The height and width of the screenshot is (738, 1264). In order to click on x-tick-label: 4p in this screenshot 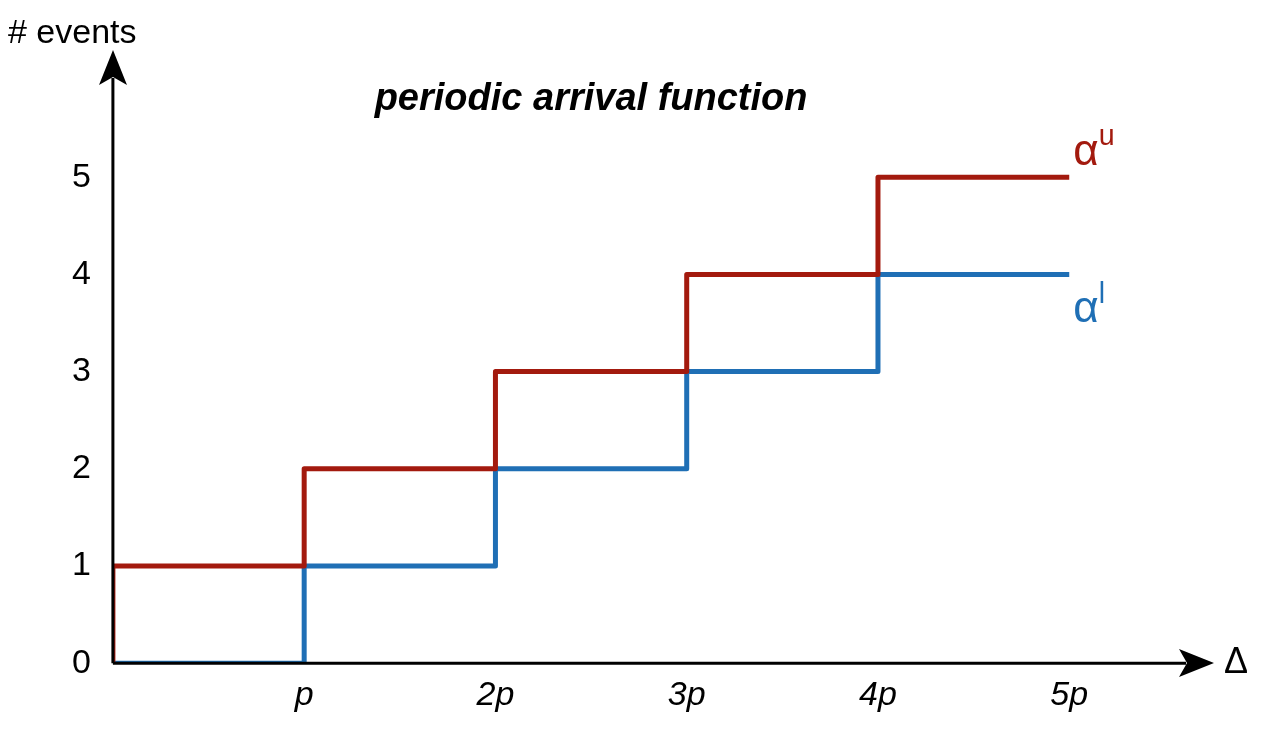, I will do `click(878, 693)`.